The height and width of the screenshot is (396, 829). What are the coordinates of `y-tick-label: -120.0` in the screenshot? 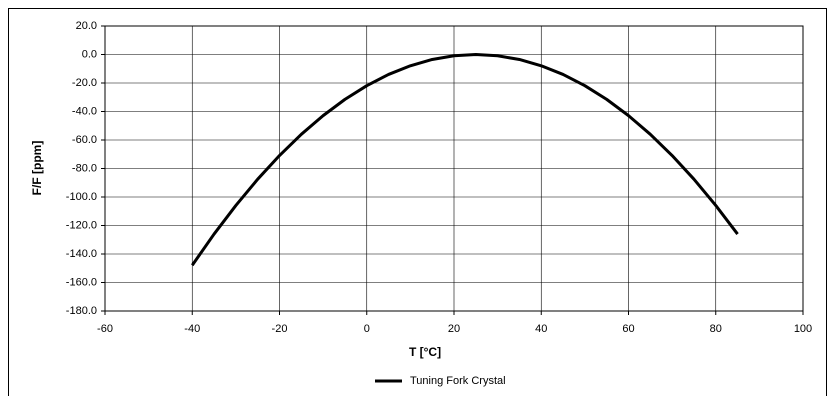 It's located at (81, 225).